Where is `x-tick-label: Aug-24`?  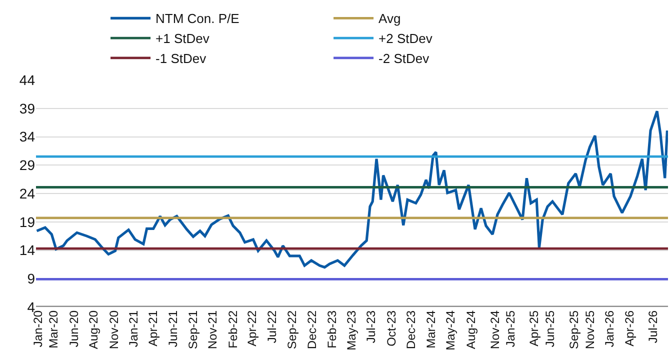 x-tick-label: Aug-24 is located at coordinates (471, 330).